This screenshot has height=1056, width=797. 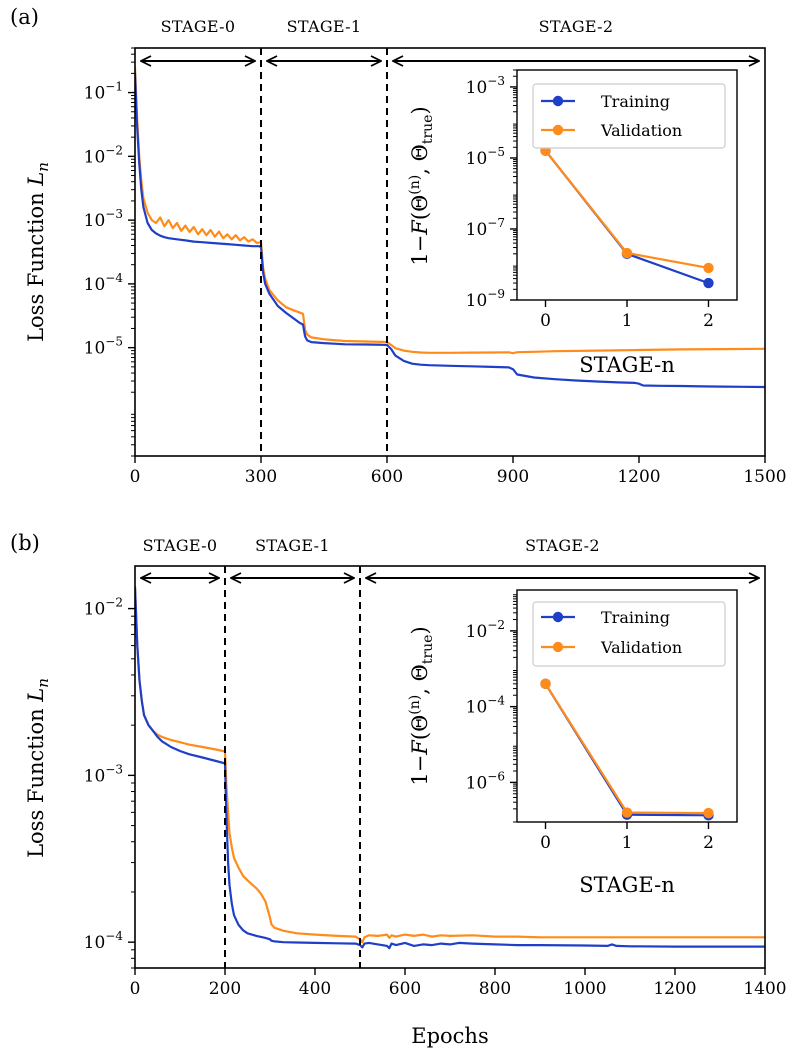 What do you see at coordinates (449, 1036) in the screenshot?
I see `x-axis-label: Epochs` at bounding box center [449, 1036].